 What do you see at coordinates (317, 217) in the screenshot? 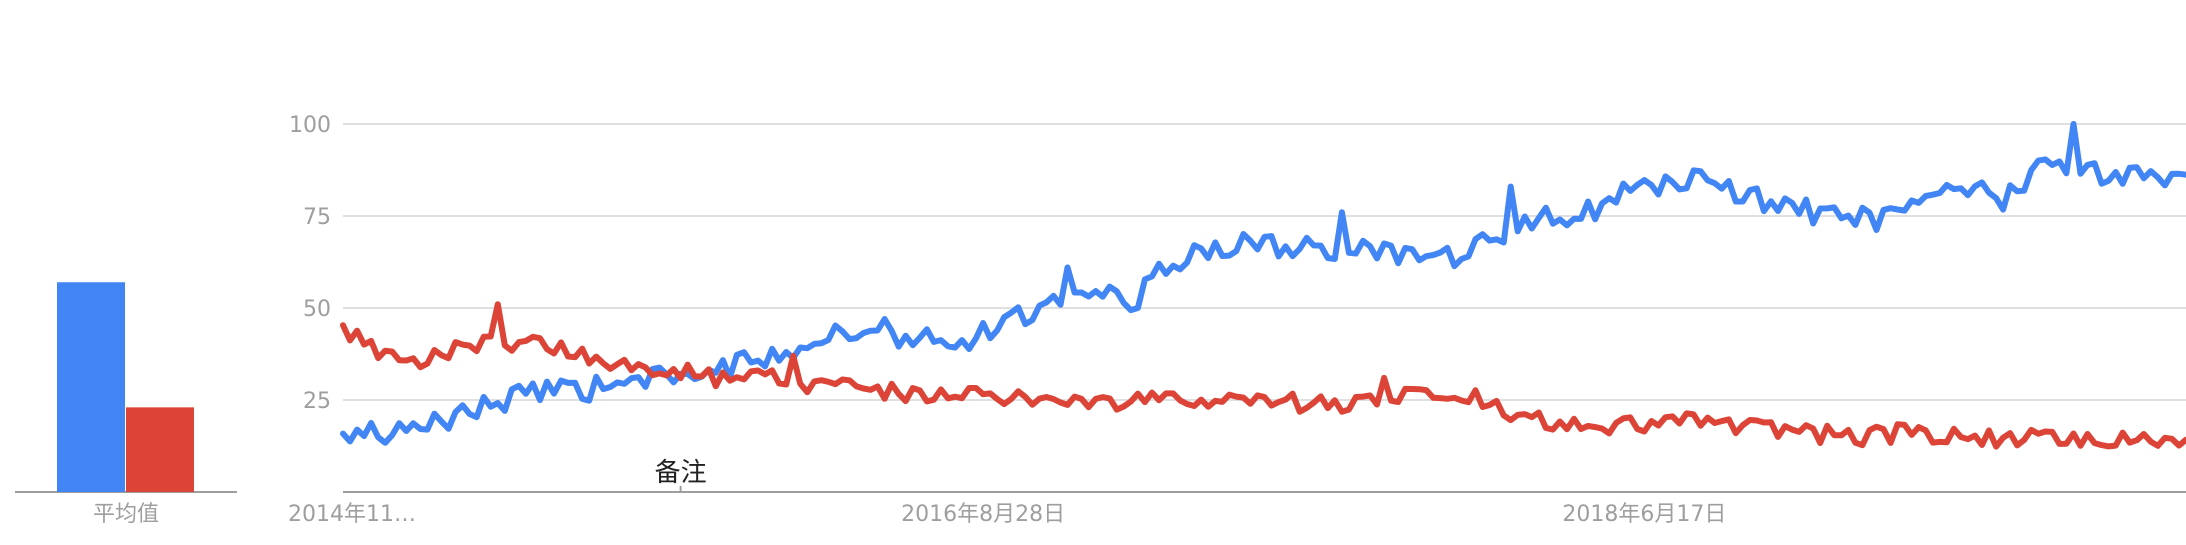
I see `y-tick-label-75: 75` at bounding box center [317, 217].